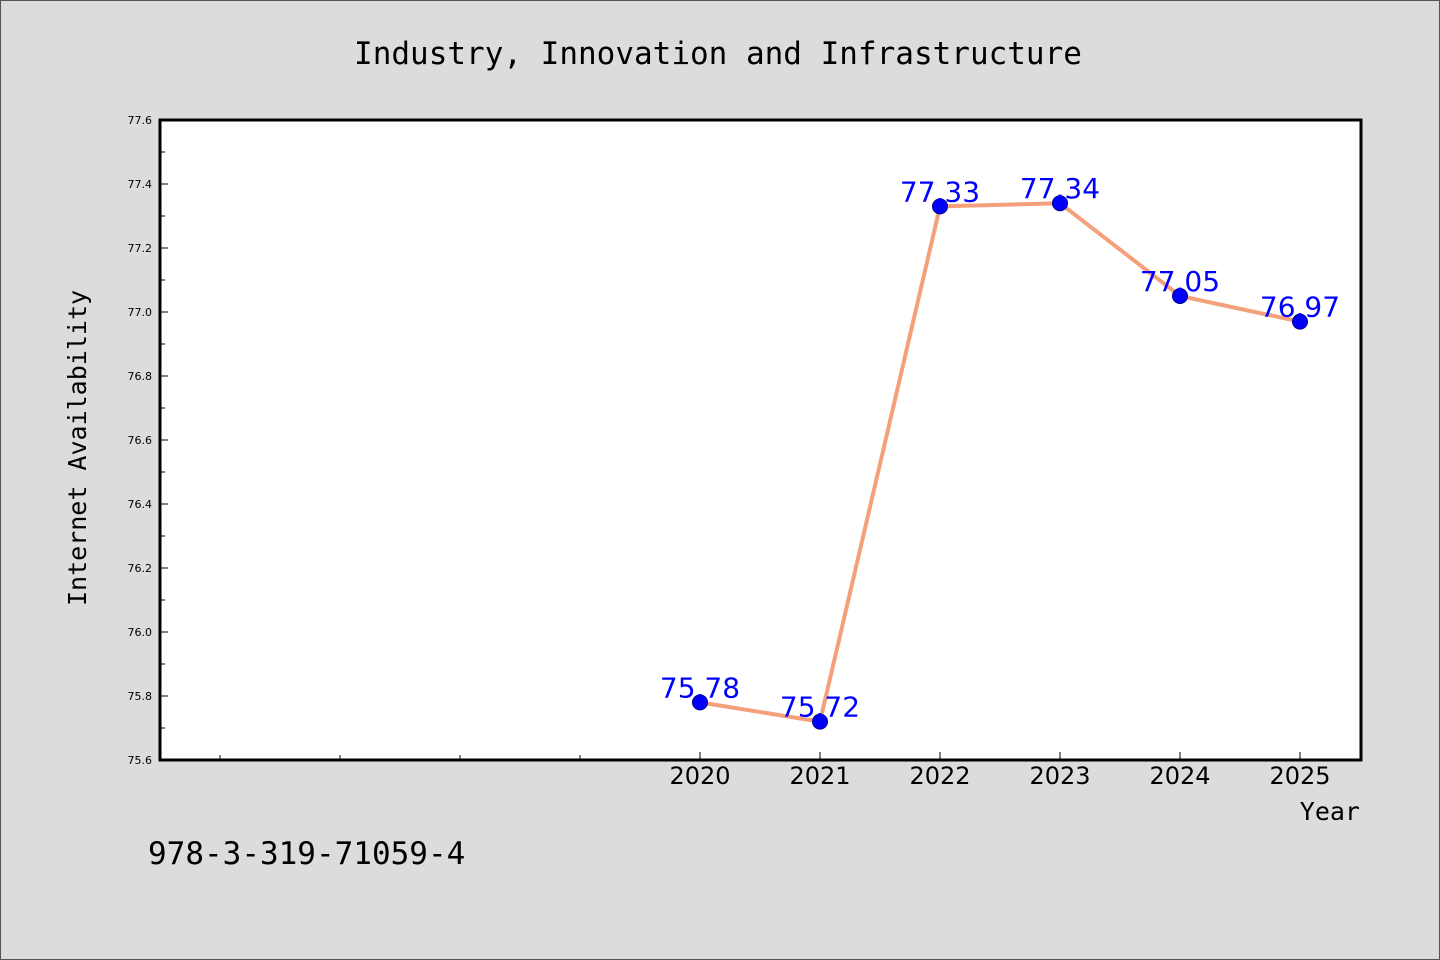 The image size is (1440, 960). What do you see at coordinates (820, 707) in the screenshot?
I see `data-label: 75.72` at bounding box center [820, 707].